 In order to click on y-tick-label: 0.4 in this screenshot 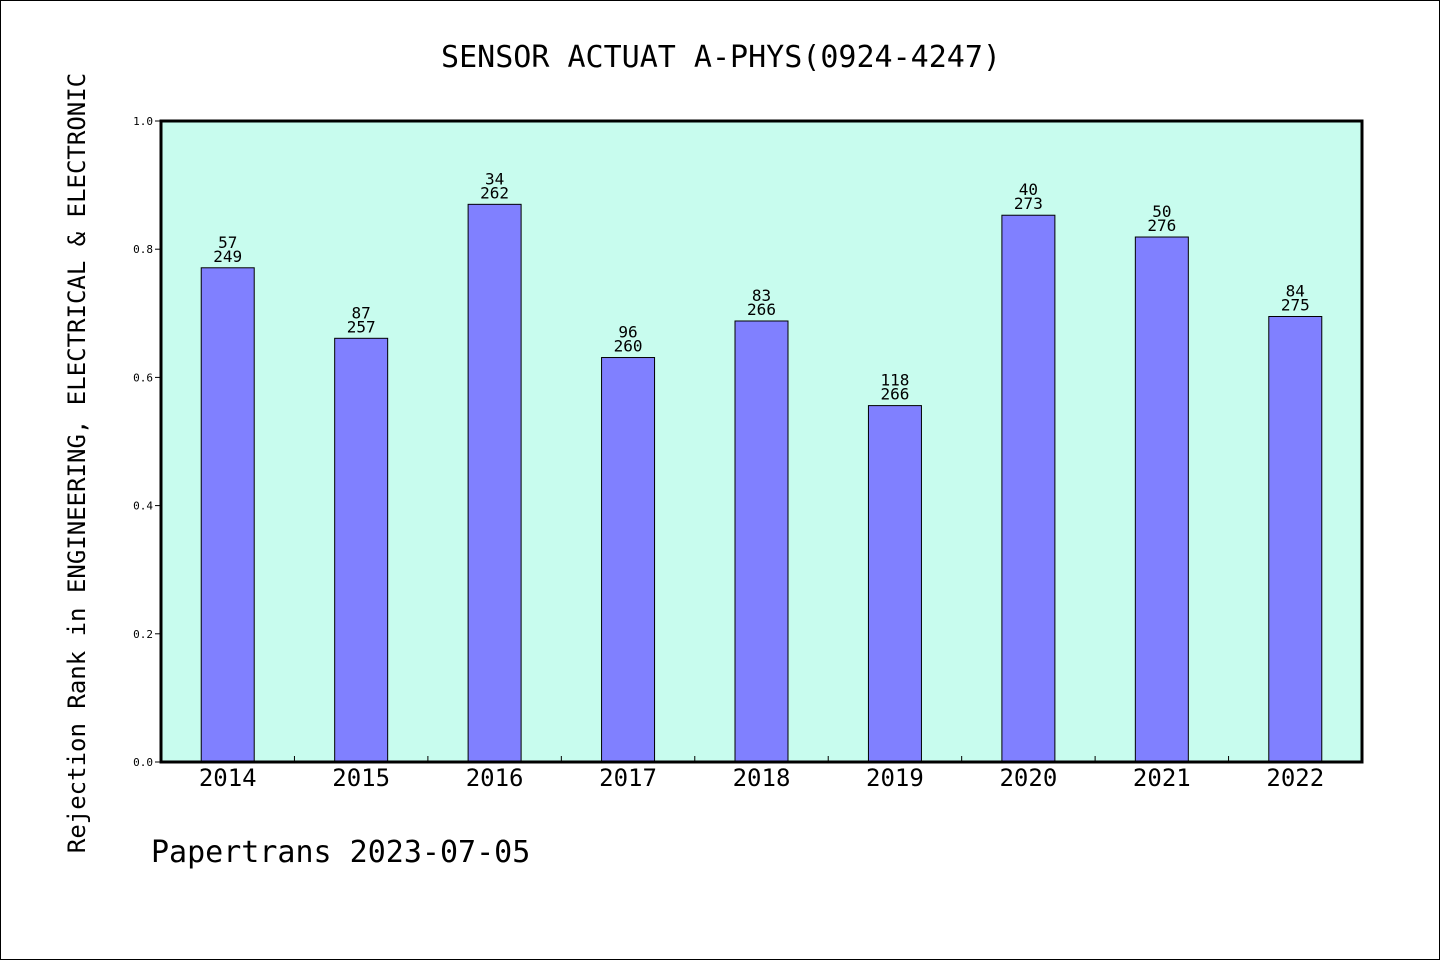, I will do `click(143, 506)`.